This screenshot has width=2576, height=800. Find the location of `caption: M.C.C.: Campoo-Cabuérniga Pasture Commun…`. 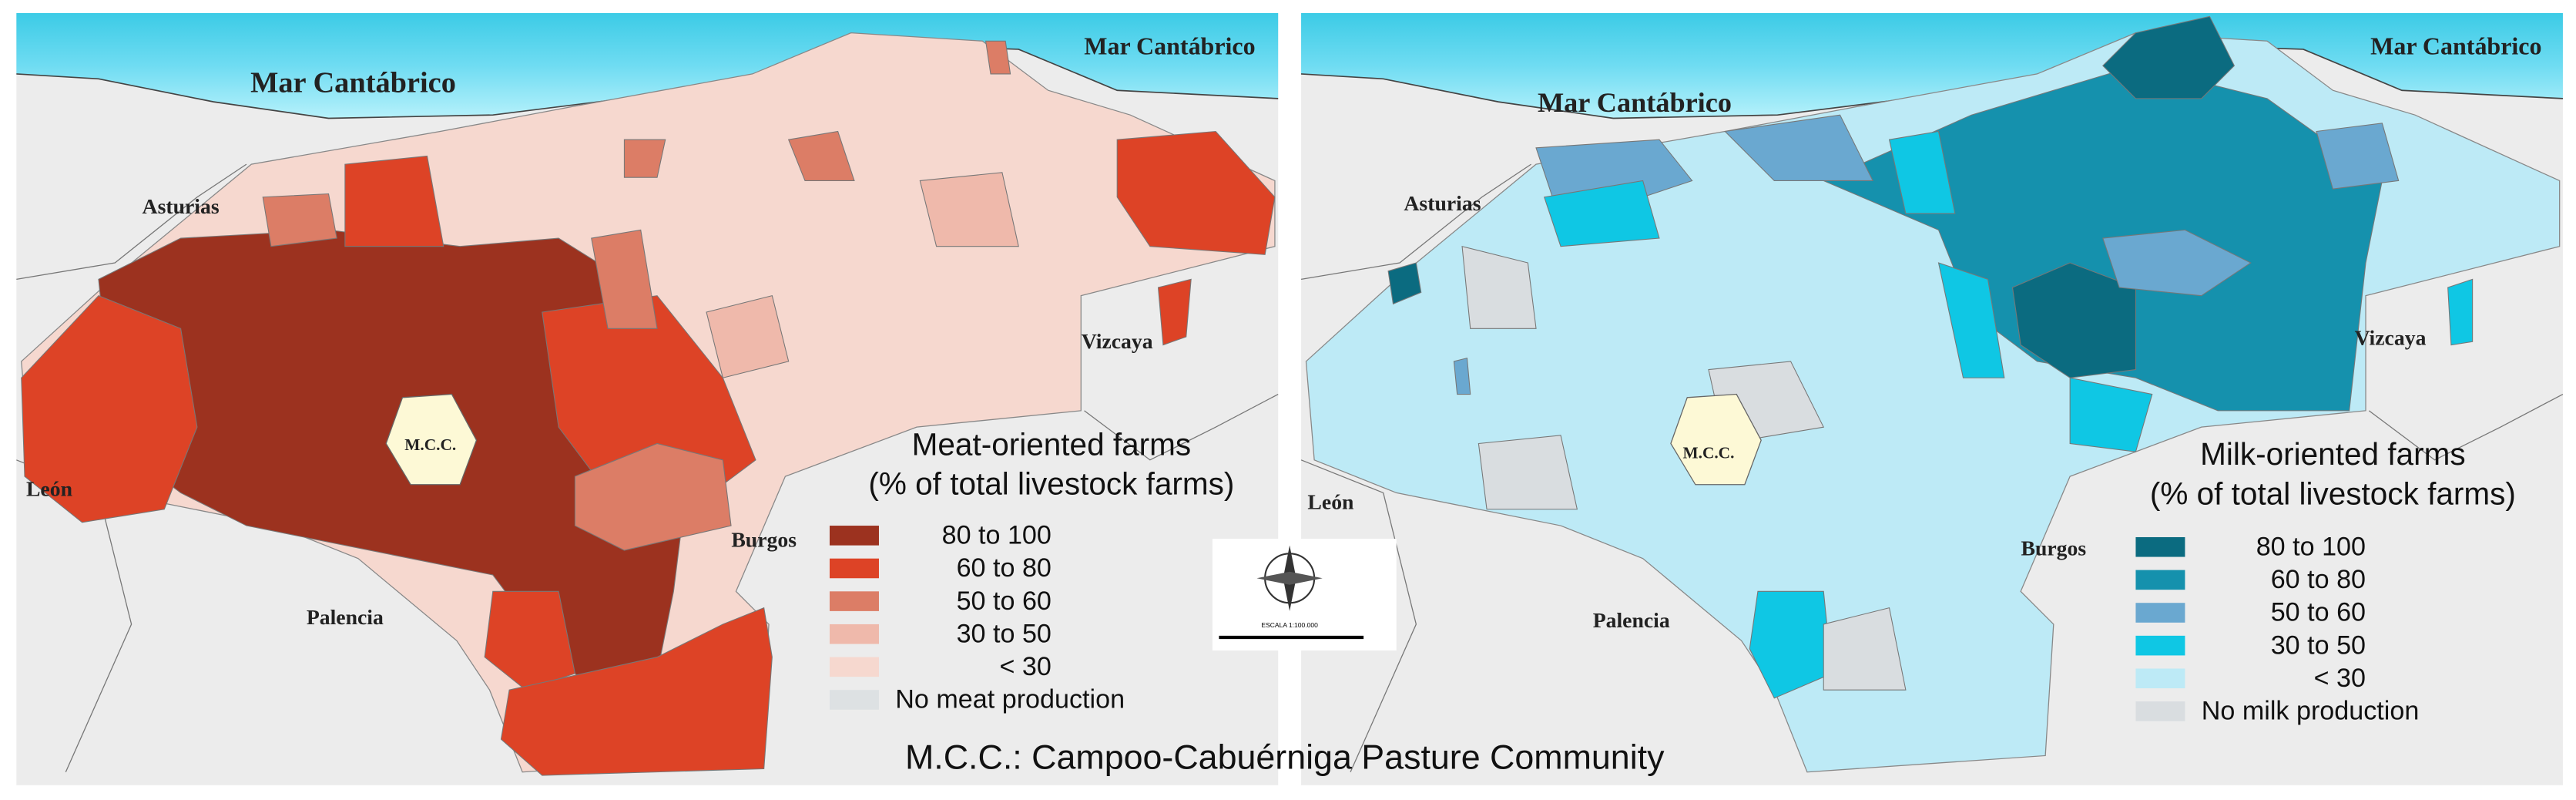

caption: M.C.C.: Campoo-Cabuérniga Pasture Commun… is located at coordinates (1285, 757).